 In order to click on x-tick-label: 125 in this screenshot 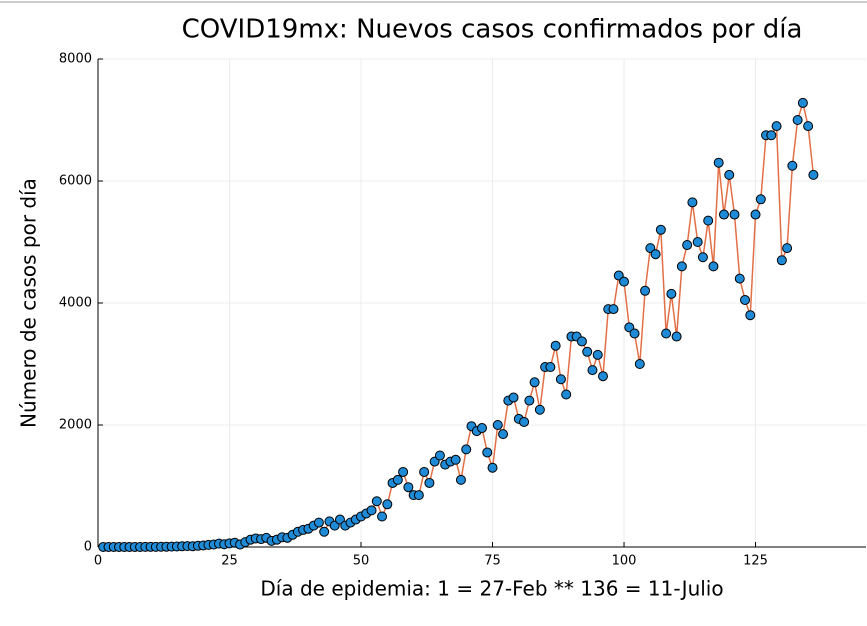, I will do `click(755, 561)`.